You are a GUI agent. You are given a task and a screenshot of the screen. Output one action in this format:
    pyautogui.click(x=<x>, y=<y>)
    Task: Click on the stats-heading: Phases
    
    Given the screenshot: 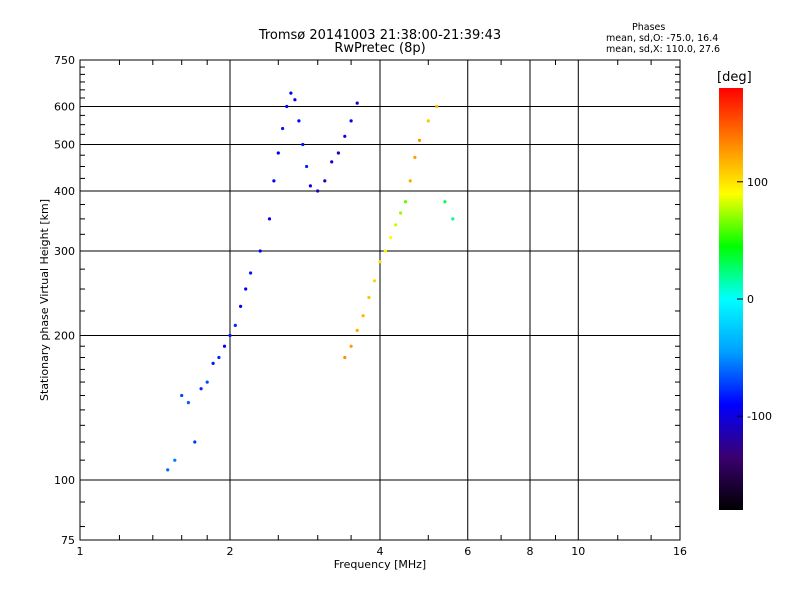 What is the action you would take?
    pyautogui.click(x=649, y=27)
    